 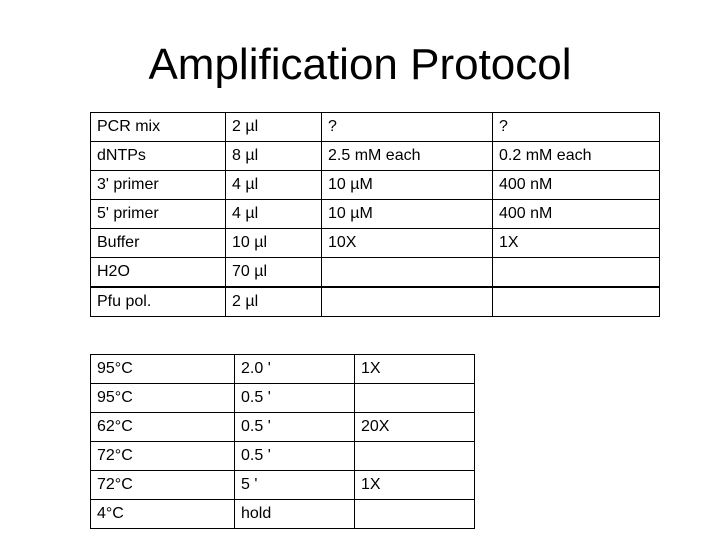 What do you see at coordinates (158, 272) in the screenshot?
I see `table-cell: H2O` at bounding box center [158, 272].